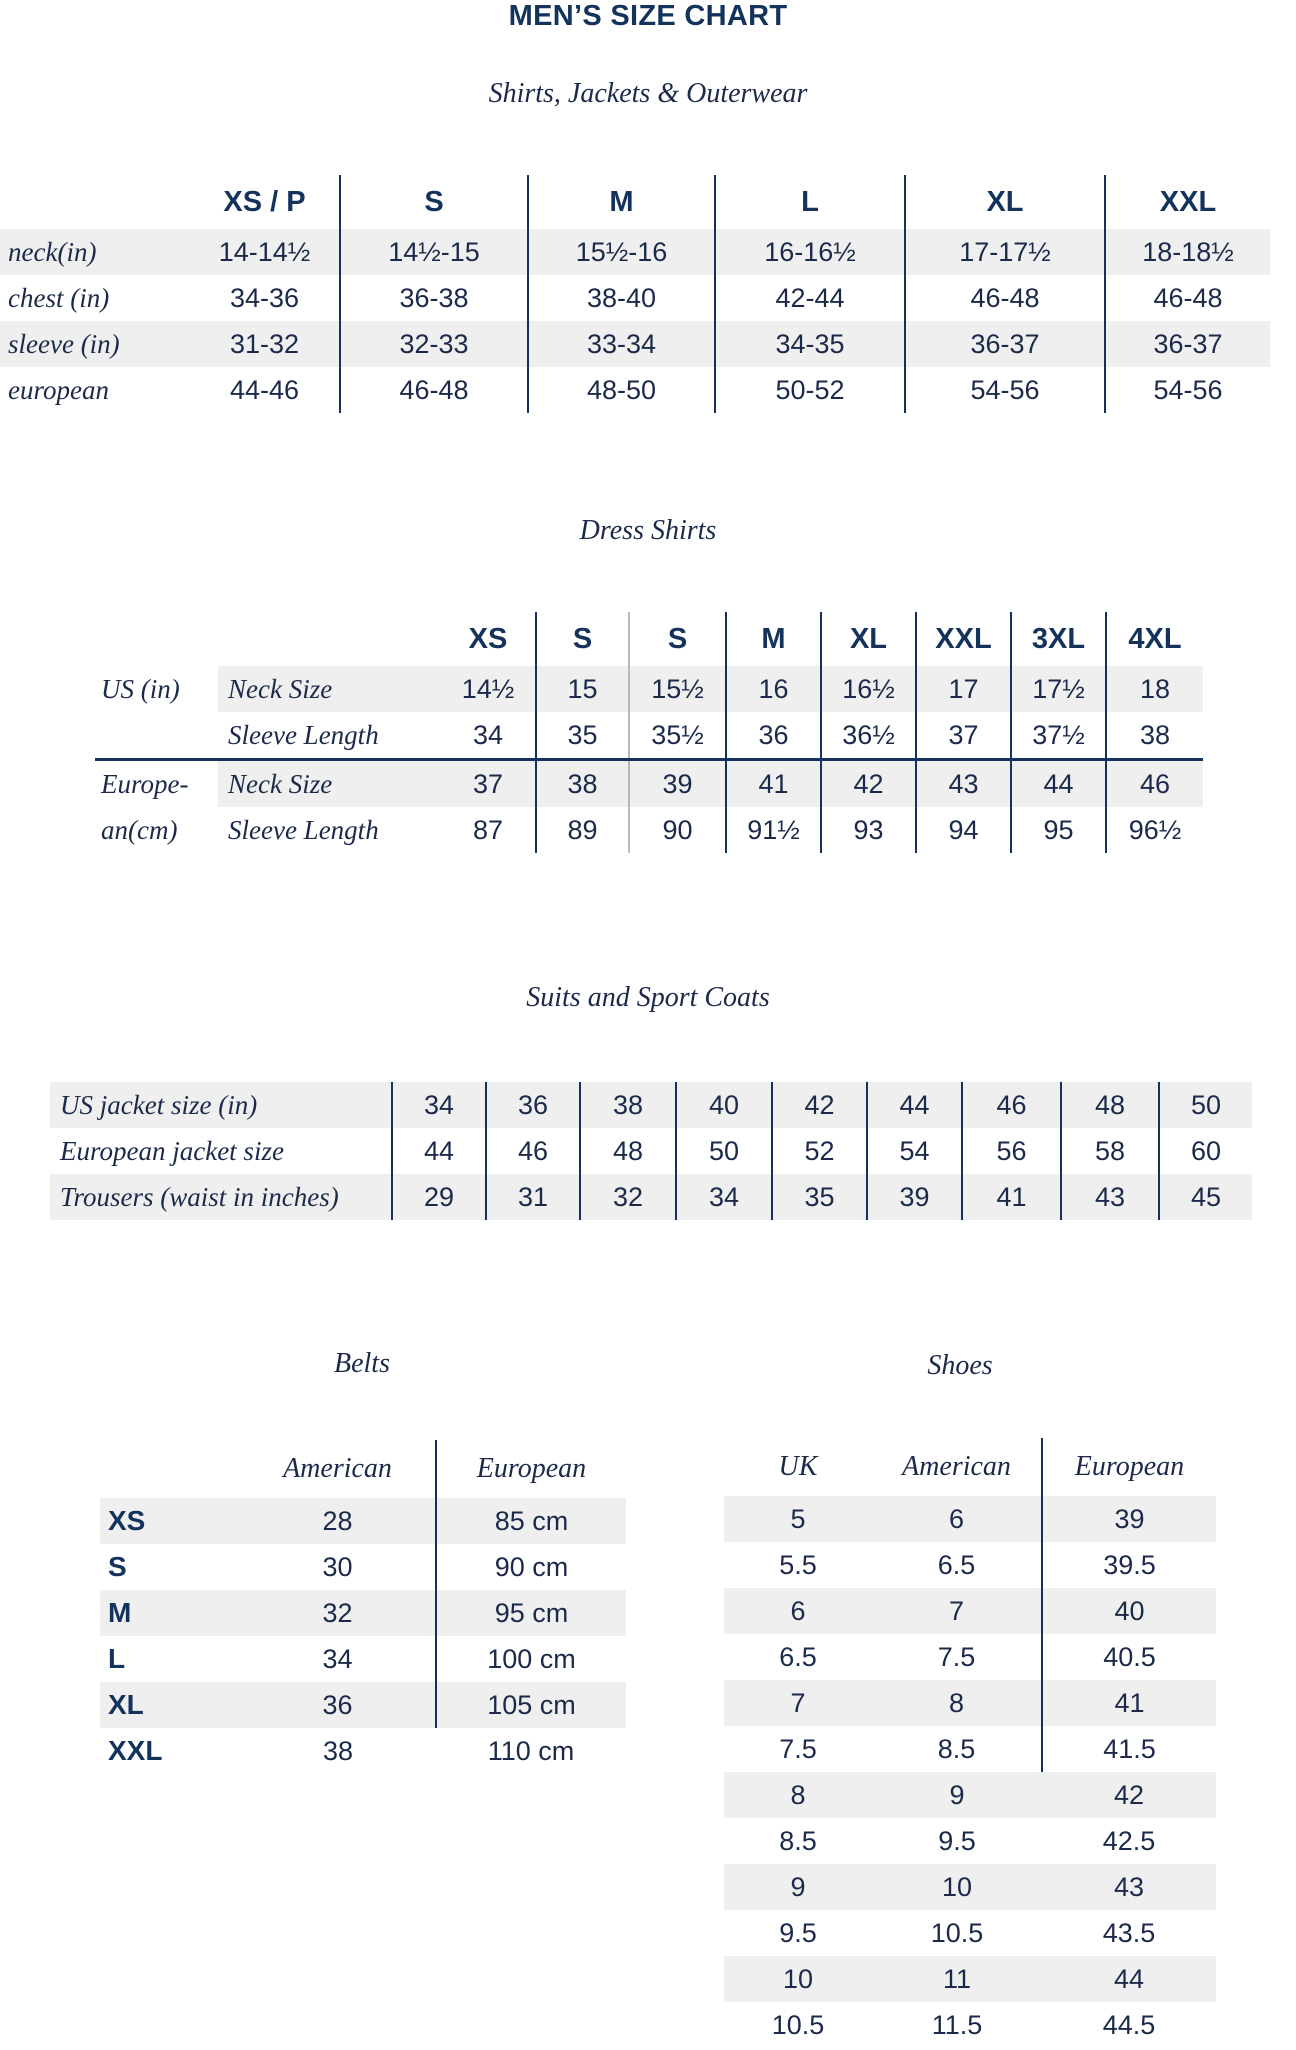  I want to click on table-cell: 43.5, so click(1129, 1932).